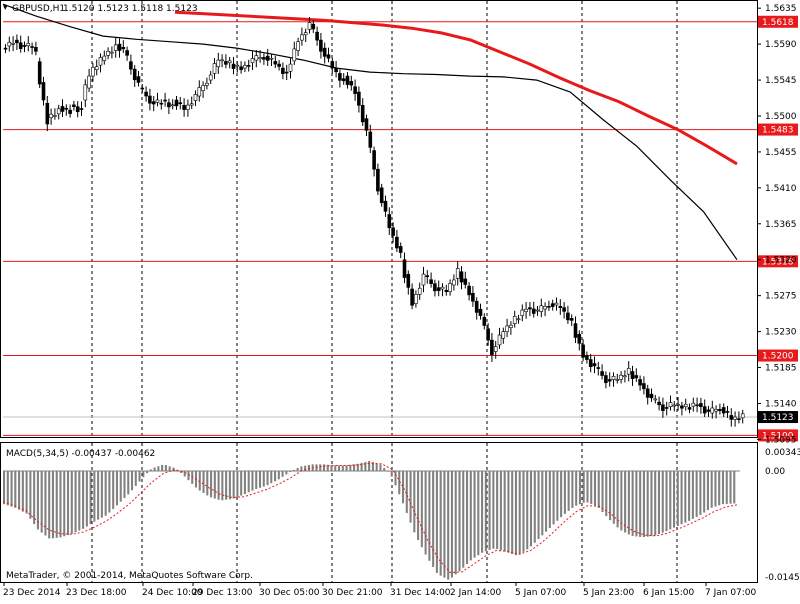 The height and width of the screenshot is (604, 800). I want to click on y-tick-label-0: 1.5635, so click(781, 9).